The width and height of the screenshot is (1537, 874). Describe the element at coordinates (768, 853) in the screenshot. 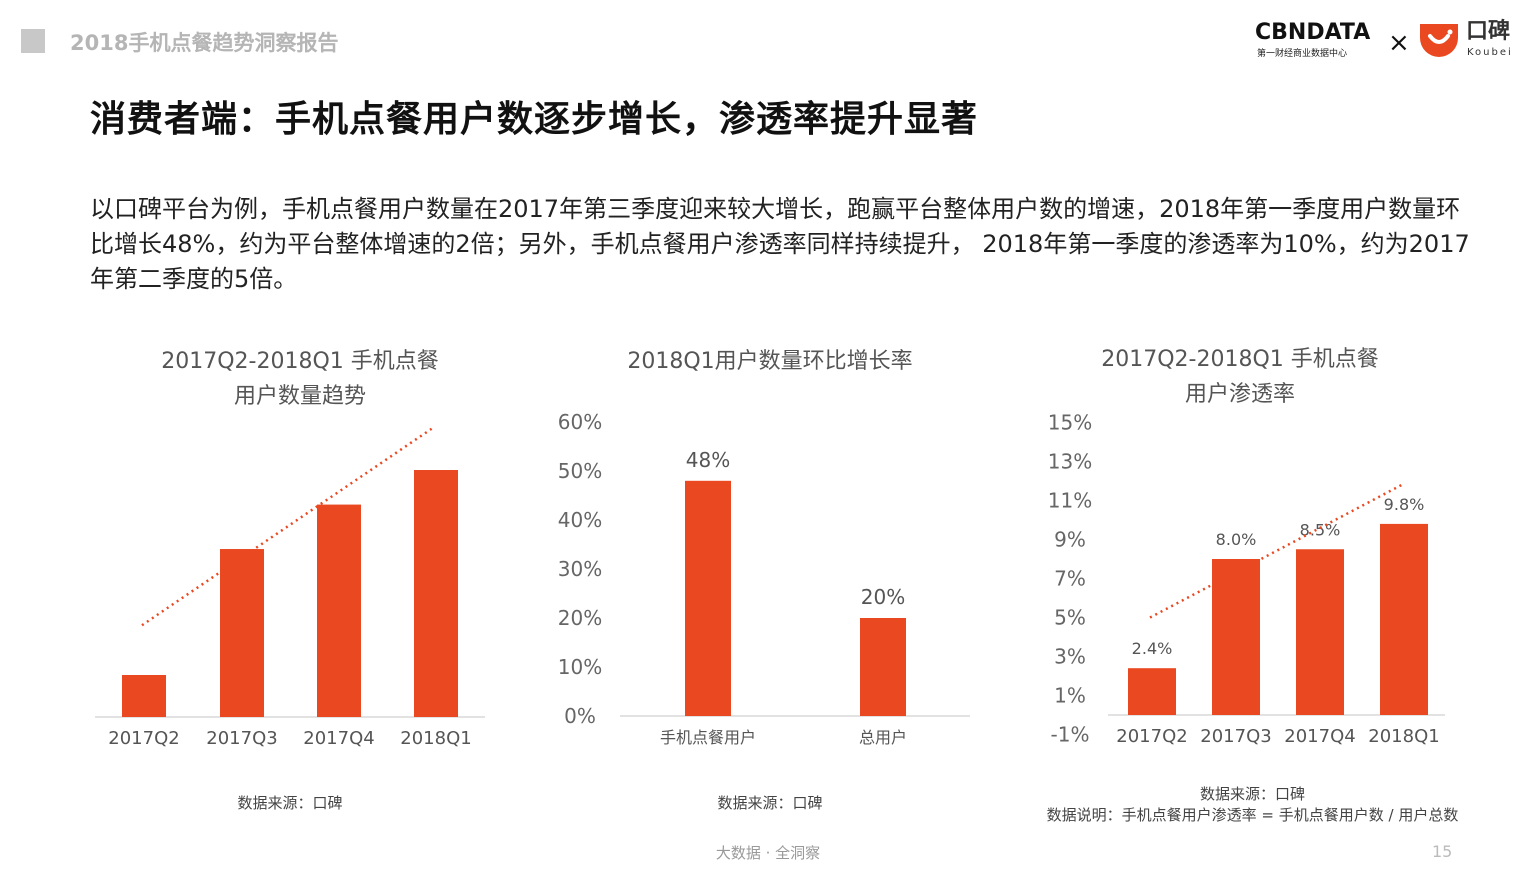

I see `footer-tagline: 大数据 · 全洞察` at that location.